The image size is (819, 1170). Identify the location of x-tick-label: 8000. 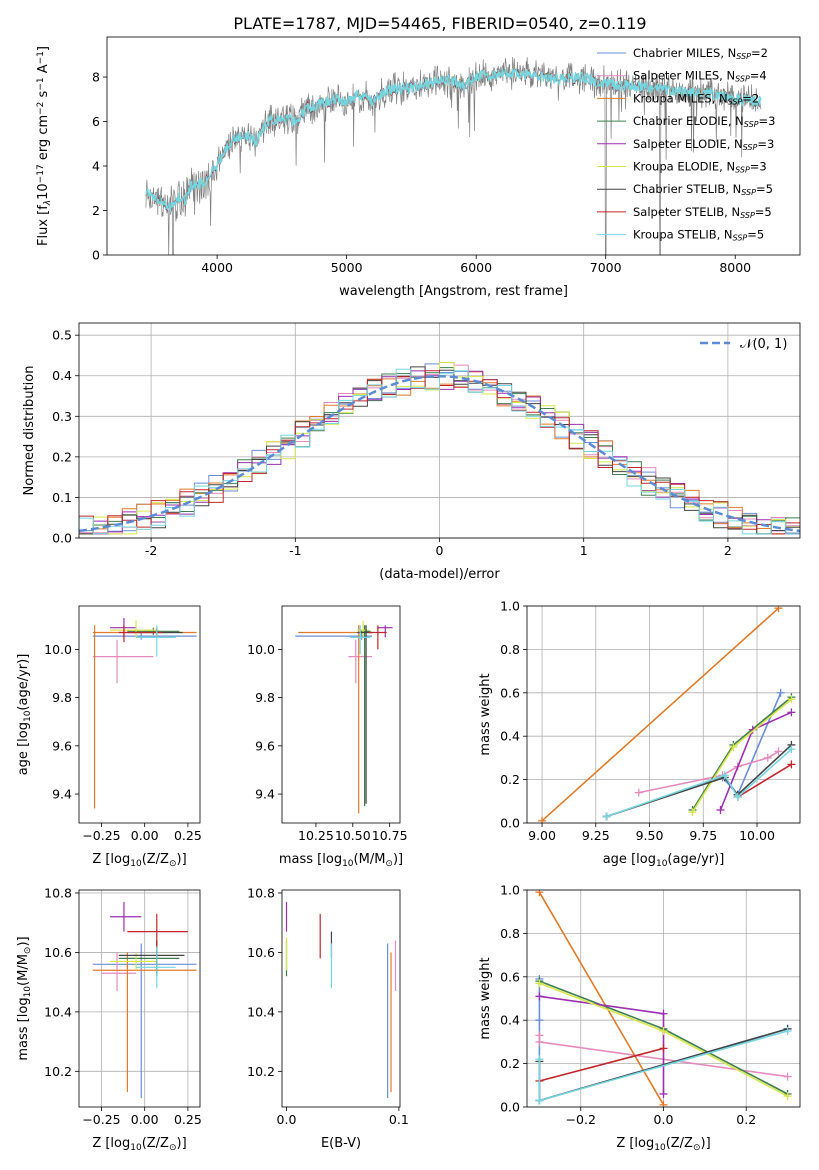
(735, 267).